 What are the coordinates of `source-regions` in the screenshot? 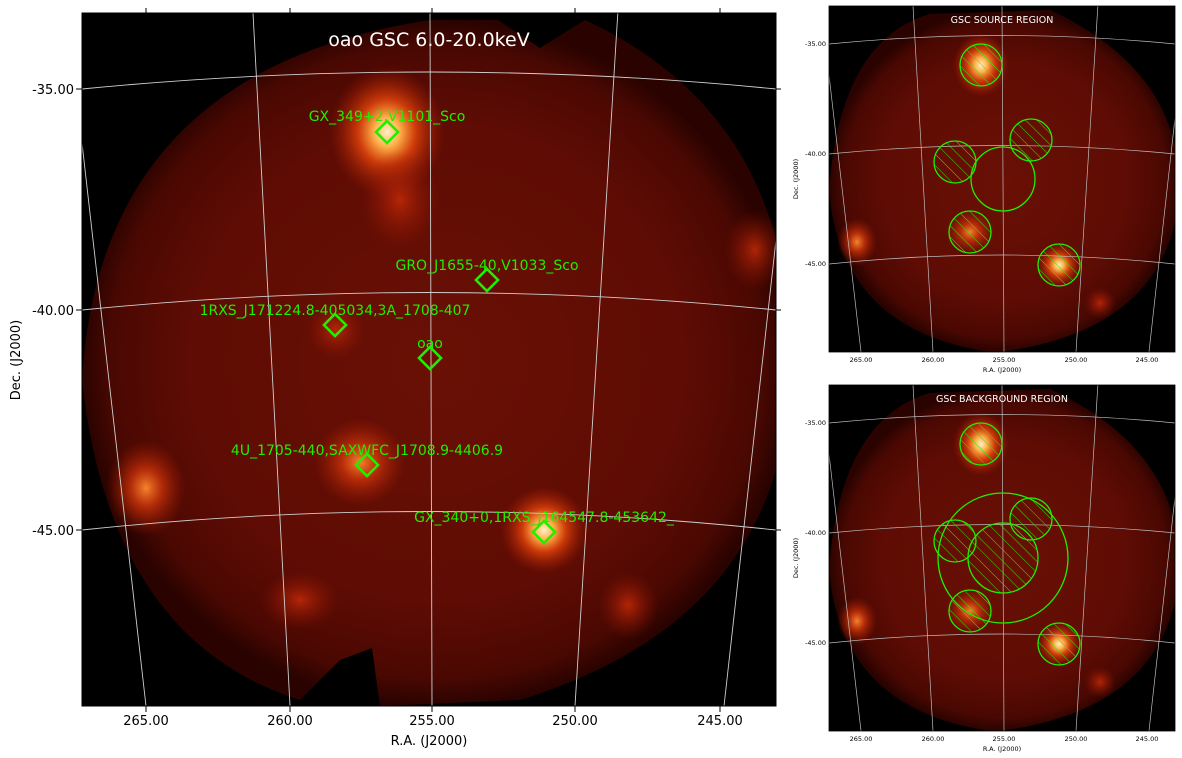 It's located at (1007, 165).